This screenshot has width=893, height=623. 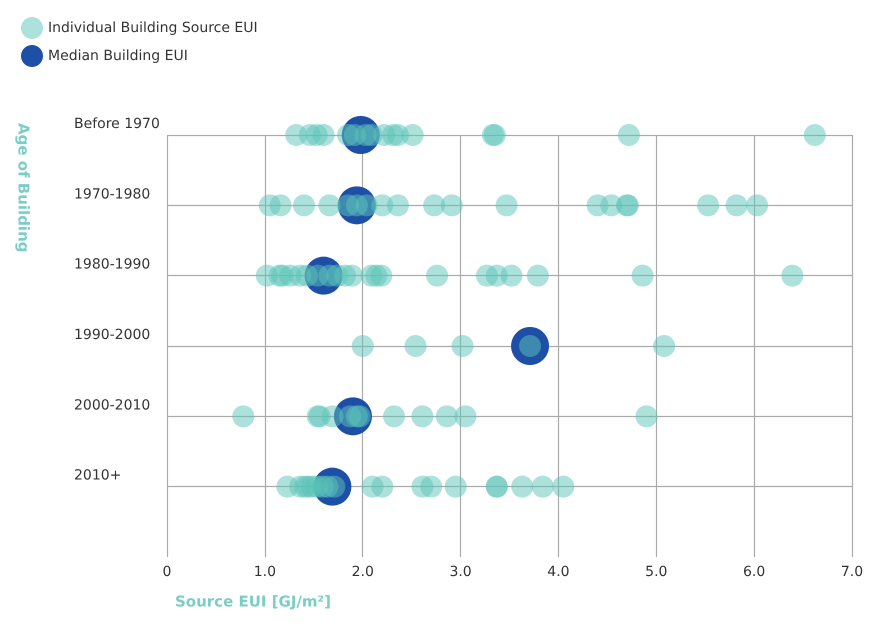 What do you see at coordinates (23, 187) in the screenshot?
I see `y-axis-title: Age of Building` at bounding box center [23, 187].